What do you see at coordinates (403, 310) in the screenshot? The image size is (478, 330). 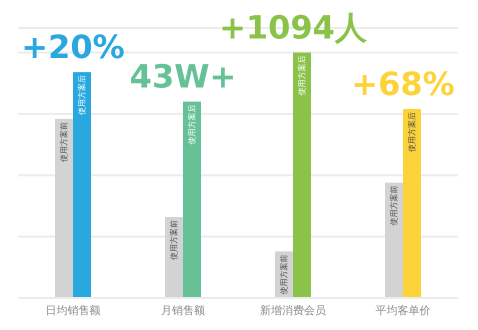 I see `x-tick-label: 平均客单价` at bounding box center [403, 310].